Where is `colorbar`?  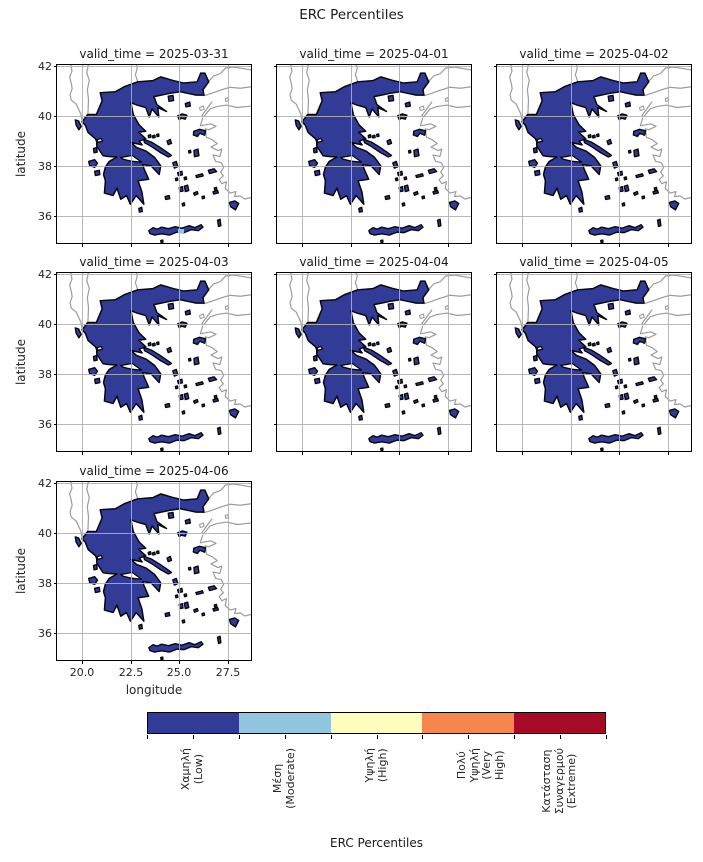
colorbar is located at coordinates (376, 723).